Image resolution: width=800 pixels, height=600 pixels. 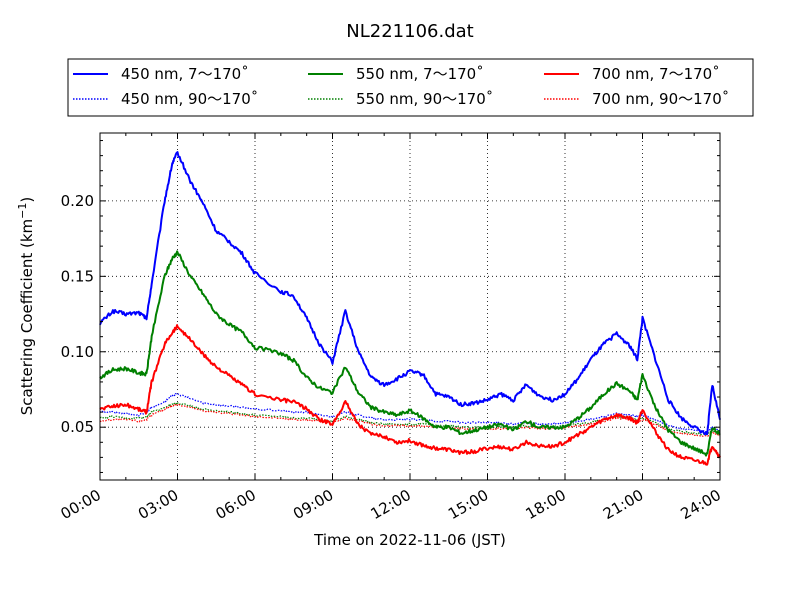 What do you see at coordinates (26, 306) in the screenshot?
I see `y-axis-label: Scattering Coefficient (km−1)` at bounding box center [26, 306].